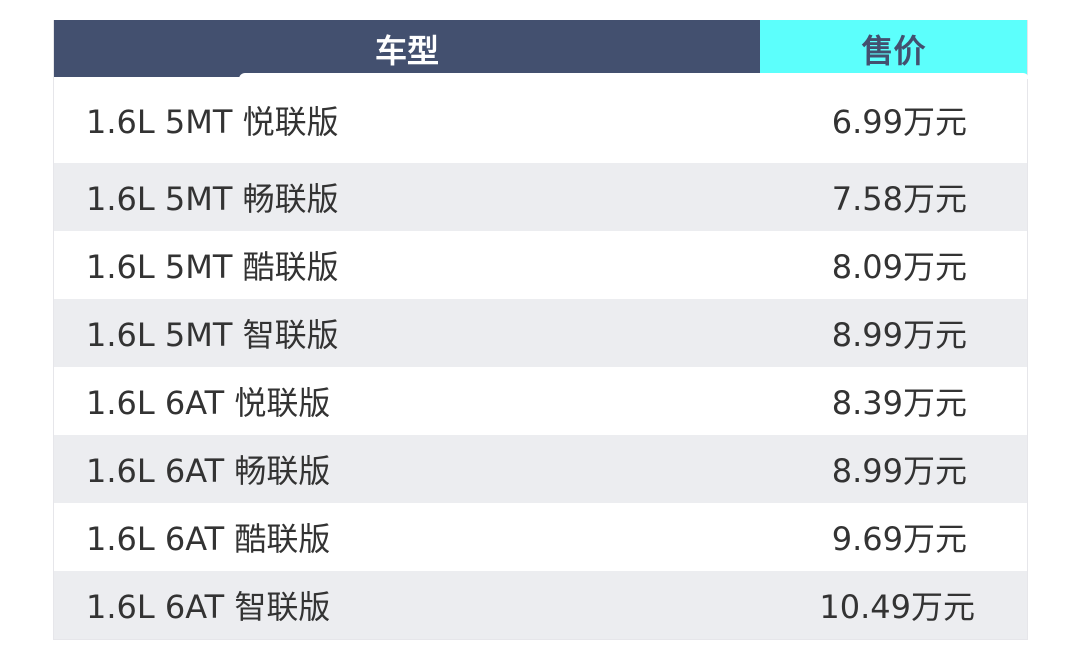 This screenshot has height=655, width=1080. I want to click on table-row: 1.6L 6AT 智联版 10.49万元, so click(540, 605).